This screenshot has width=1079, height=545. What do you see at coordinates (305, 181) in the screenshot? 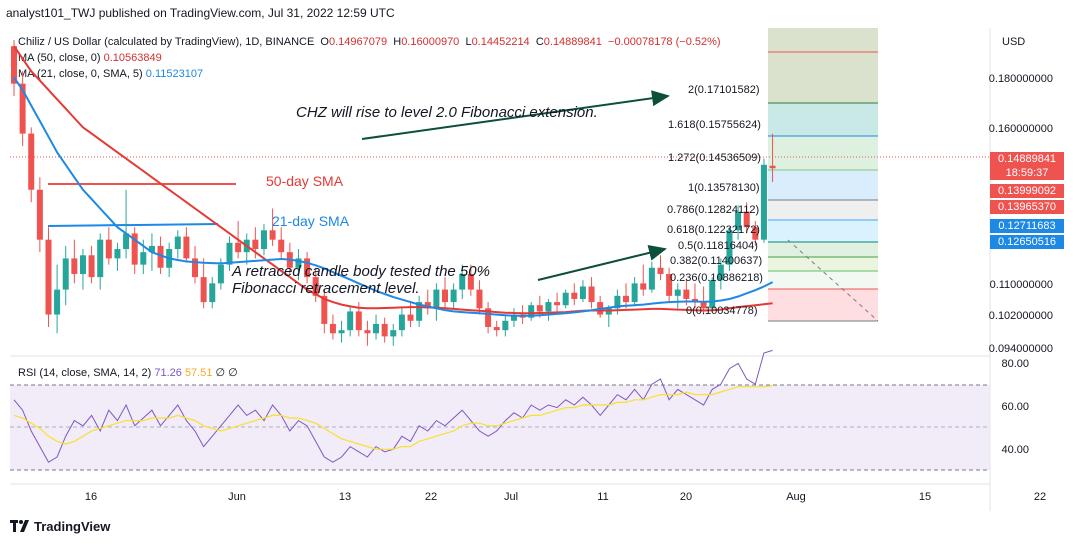
I see `sma50-label: 50-day SMA` at bounding box center [305, 181].